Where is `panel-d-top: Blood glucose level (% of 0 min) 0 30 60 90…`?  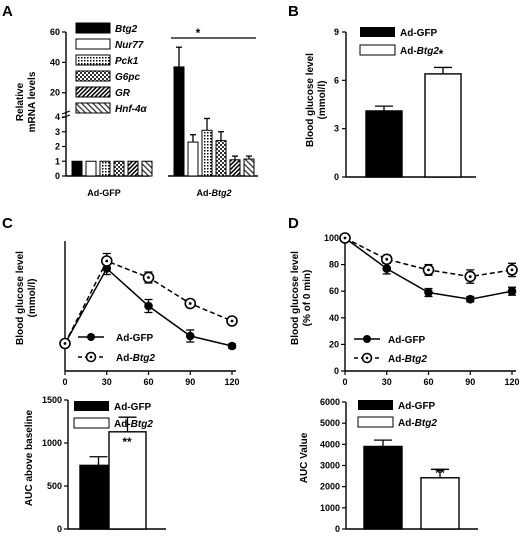 panel-d-top: Blood glucose level (% of 0 min) 0 30 60 90… is located at coordinates (405, 309).